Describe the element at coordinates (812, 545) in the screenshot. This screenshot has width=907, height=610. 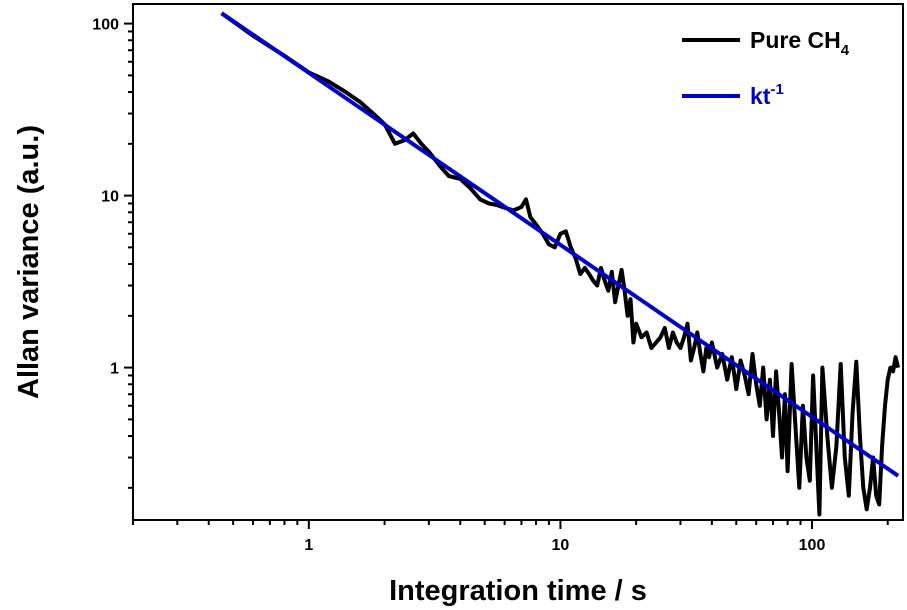
I see `x-tick-label: 100` at that location.